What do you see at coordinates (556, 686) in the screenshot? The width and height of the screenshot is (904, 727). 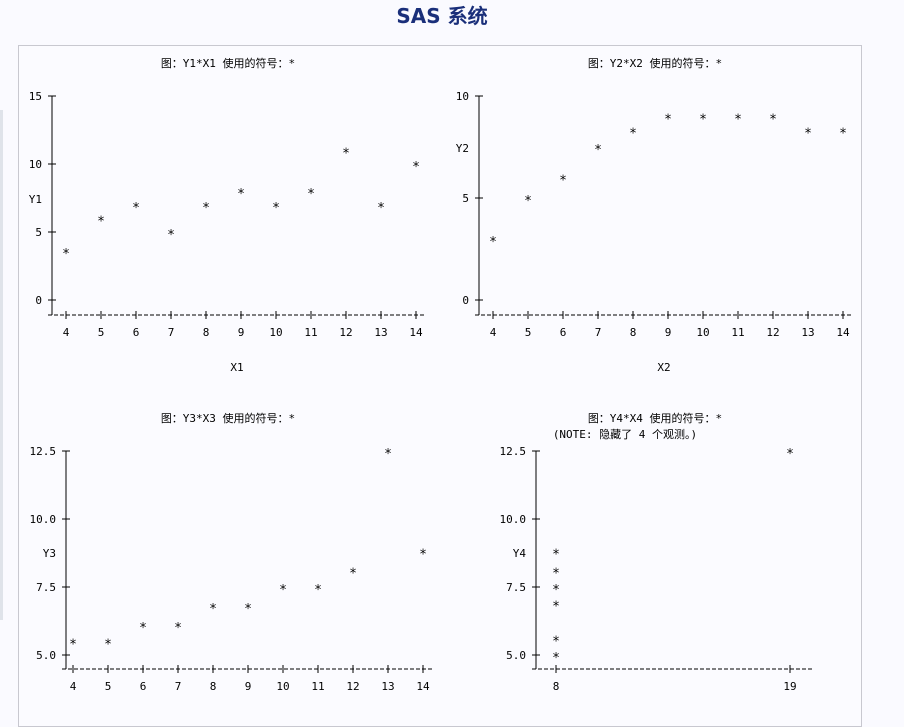 I see `x-tick-label-4: 8` at bounding box center [556, 686].